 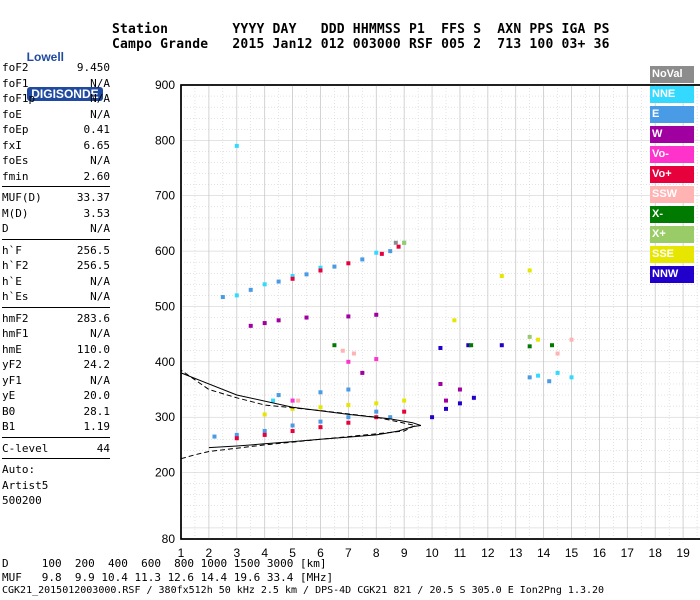 I want to click on x-tick-label: 16, so click(x=600, y=552).